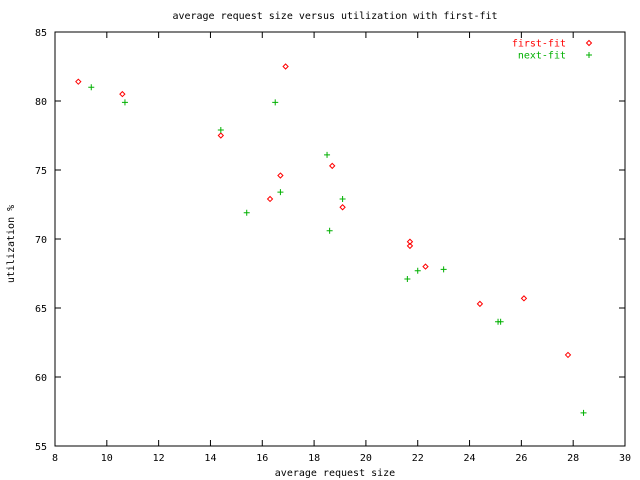 The height and width of the screenshot is (480, 640). I want to click on x-tick-label: 20, so click(366, 458).